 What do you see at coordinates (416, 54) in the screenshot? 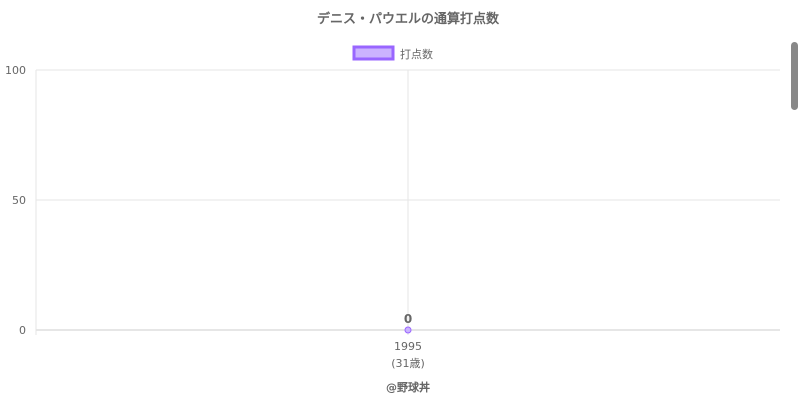
I see `legend-label: 打点数` at bounding box center [416, 54].